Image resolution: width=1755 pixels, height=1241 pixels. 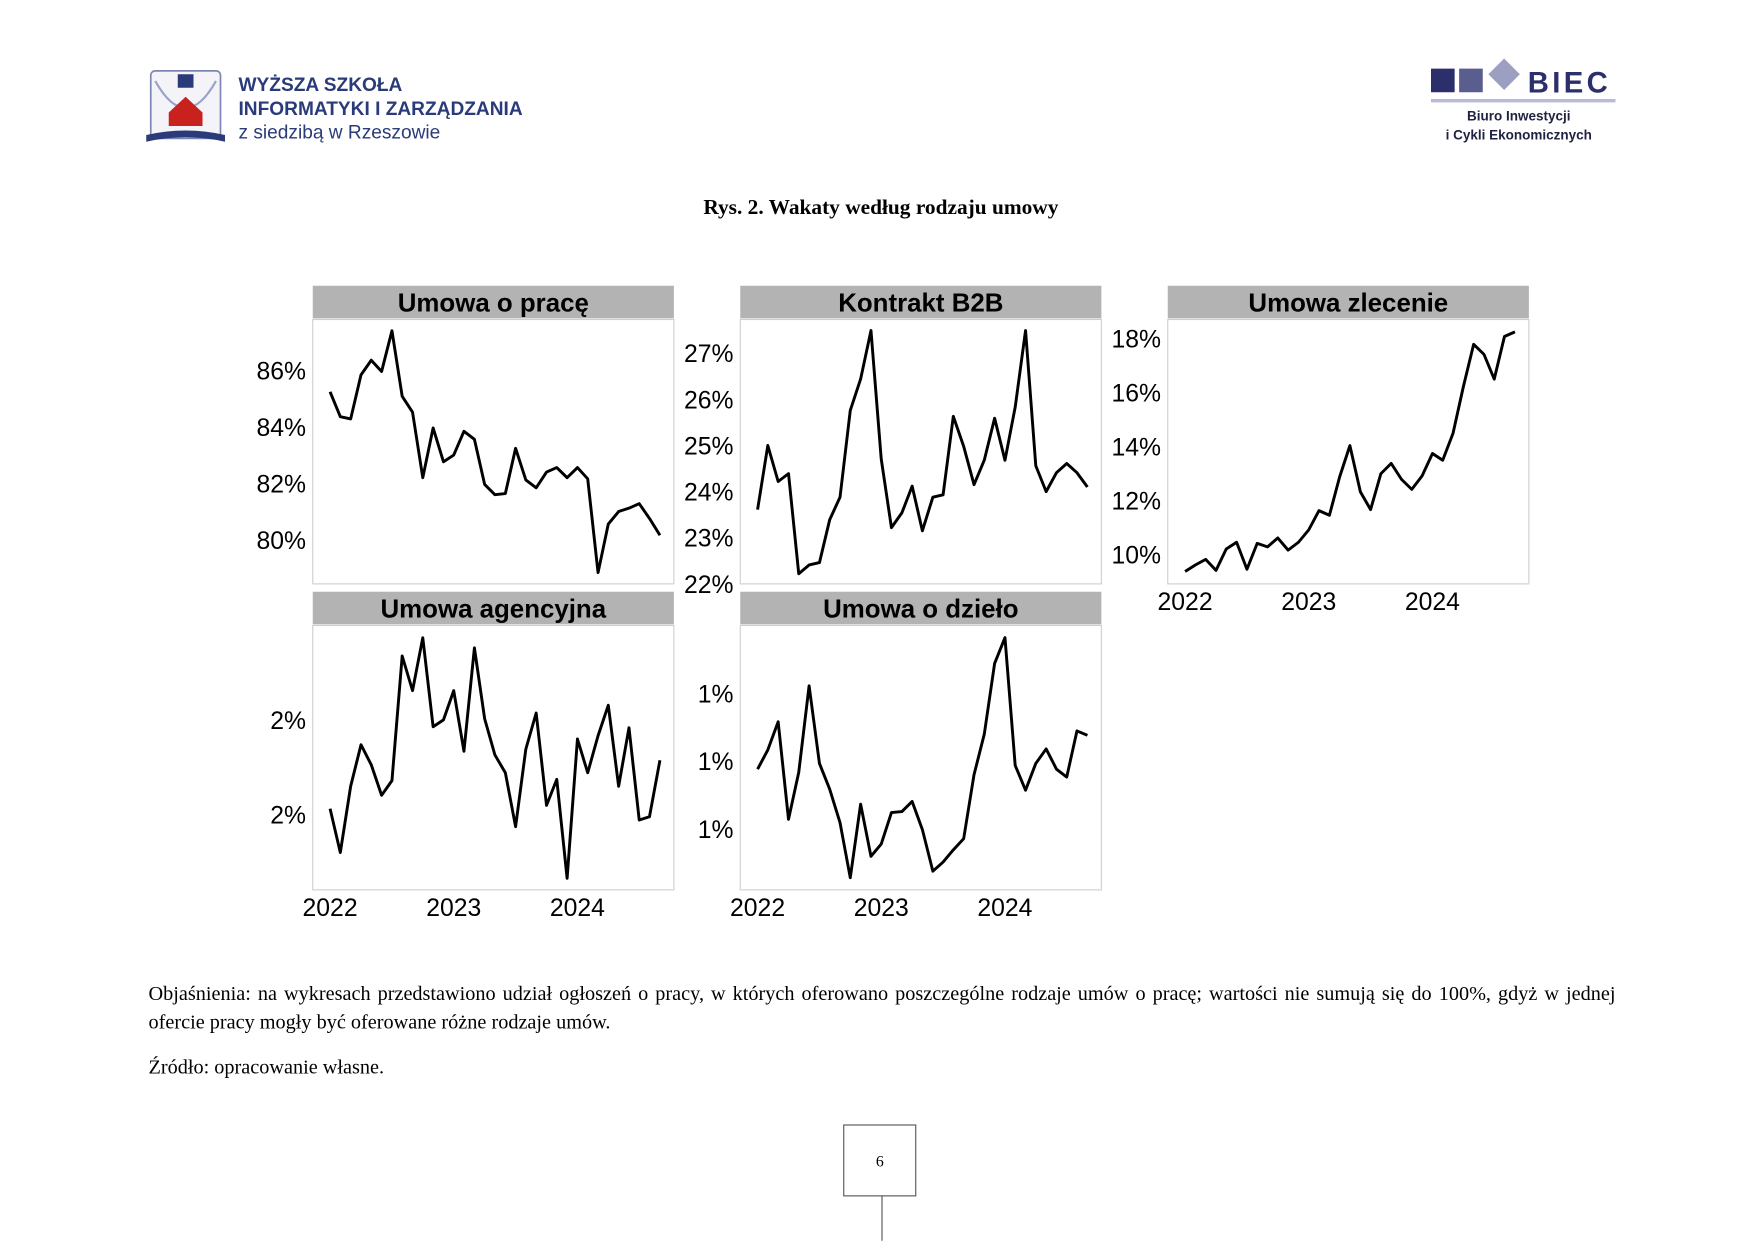 What do you see at coordinates (340, 132) in the screenshot?
I see `logo-text: z siedzibą w Rzeszowie` at bounding box center [340, 132].